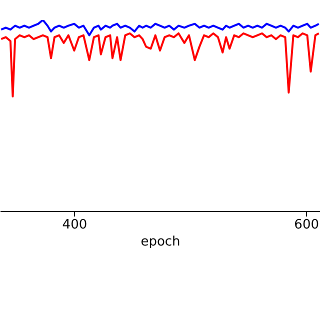  Describe the element at coordinates (306, 225) in the screenshot. I see `x-tick-label: 600` at that location.